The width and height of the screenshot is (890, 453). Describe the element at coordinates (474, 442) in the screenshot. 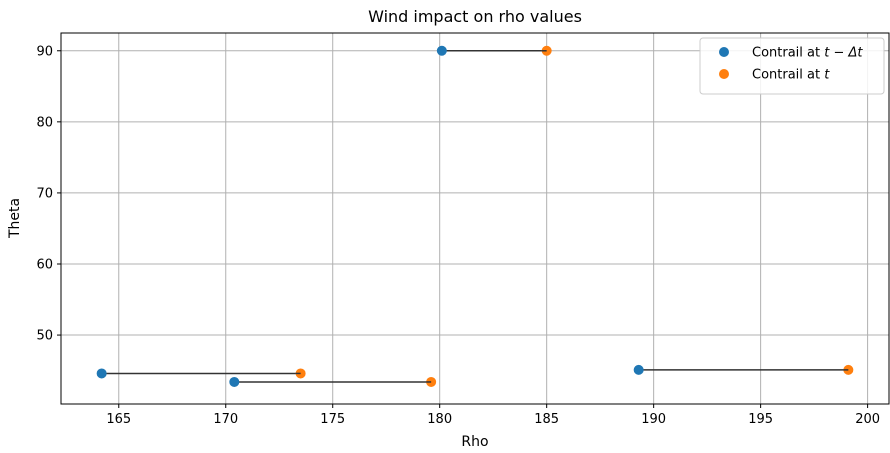

I see `x-axis-label: Rho` at that location.